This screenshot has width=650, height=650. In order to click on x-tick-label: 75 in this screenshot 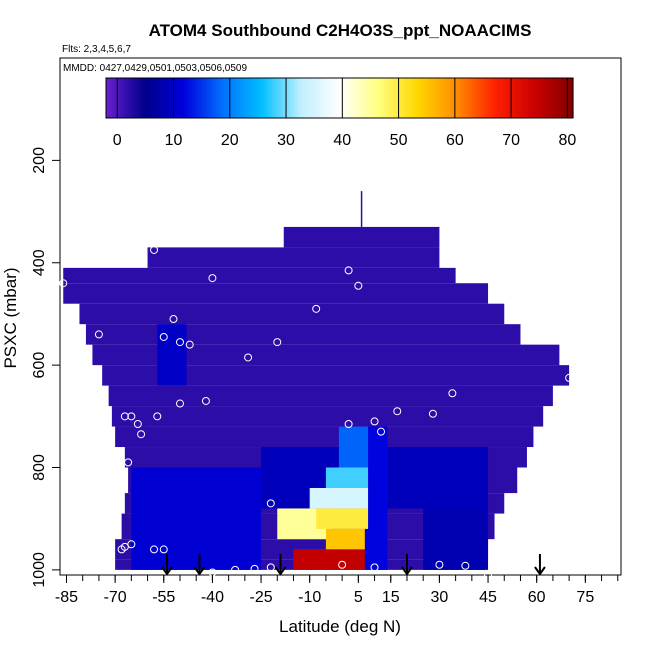, I will do `click(585, 597)`.